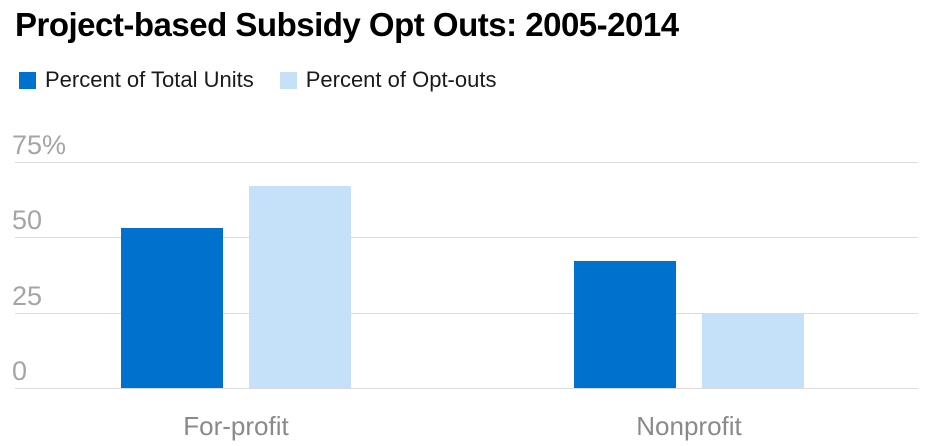 Image resolution: width=946 pixels, height=446 pixels. I want to click on legend-swatch-total-units-icon, so click(27, 80).